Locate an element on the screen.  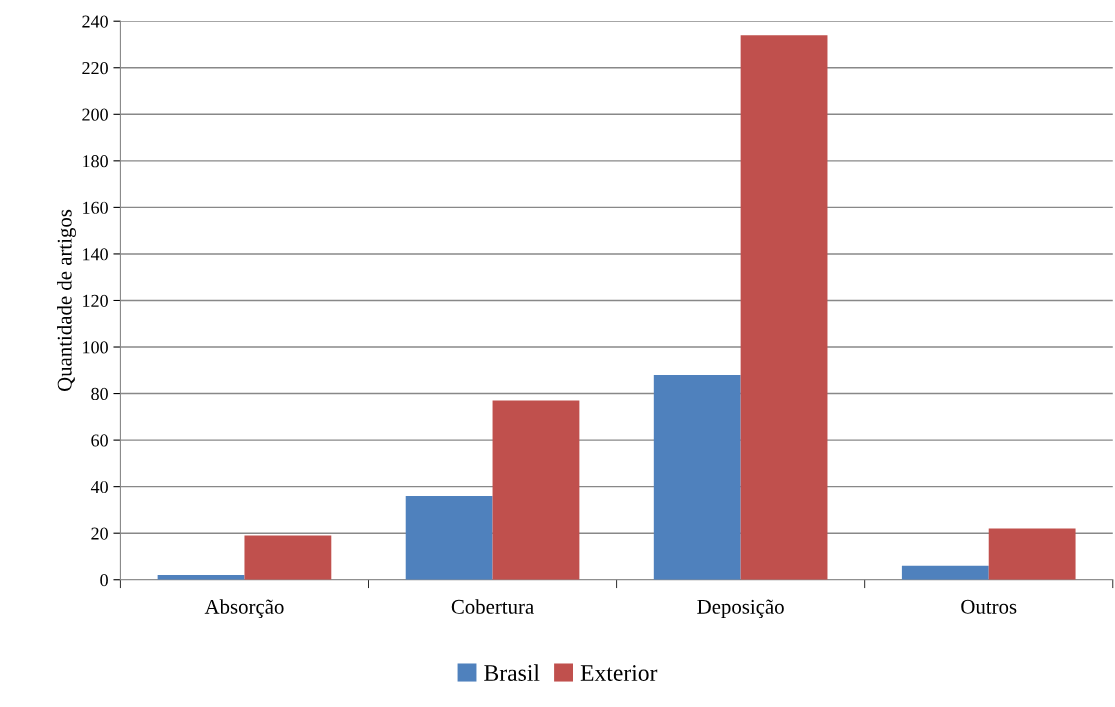
y-tick-label: 40 is located at coordinates (99, 487).